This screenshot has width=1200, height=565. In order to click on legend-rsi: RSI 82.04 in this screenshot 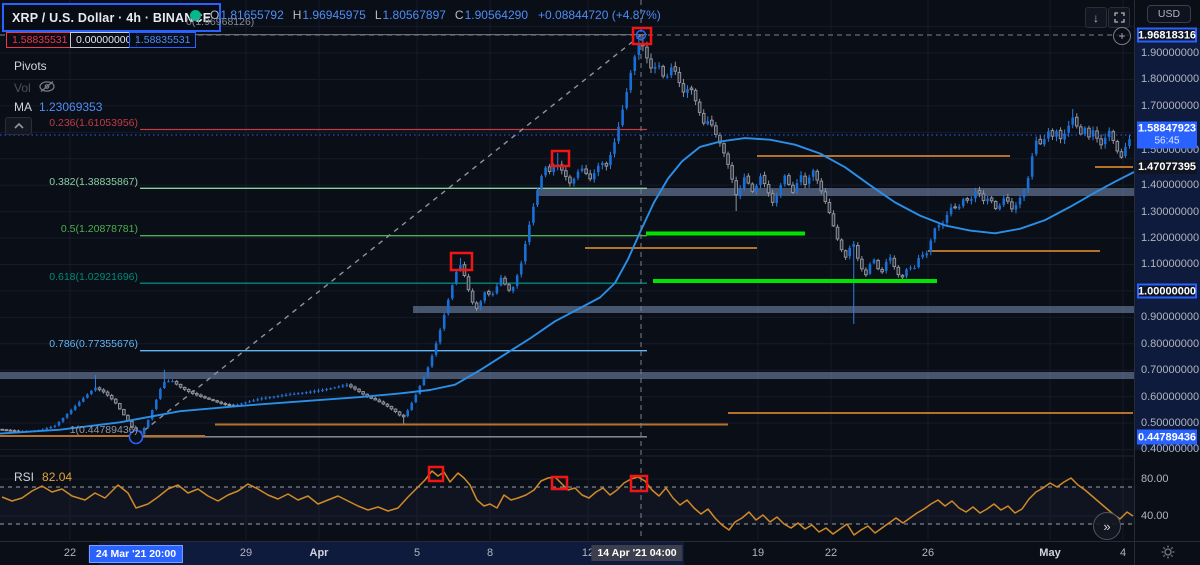, I will do `click(43, 477)`.